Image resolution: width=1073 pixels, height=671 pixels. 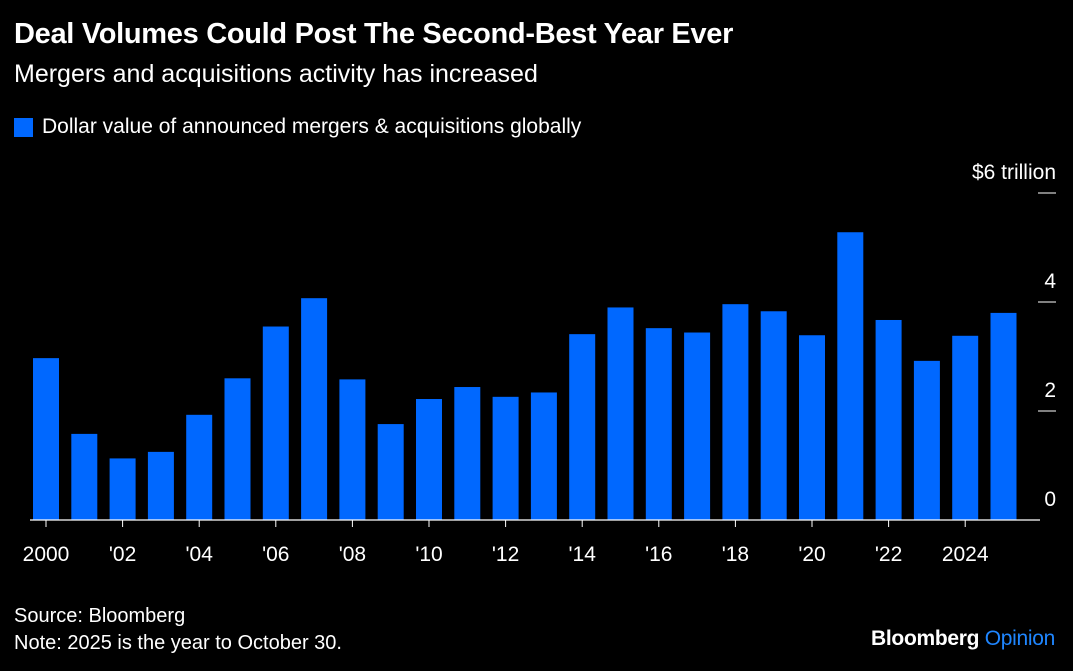 What do you see at coordinates (697, 426) in the screenshot?
I see `bar-2017` at bounding box center [697, 426].